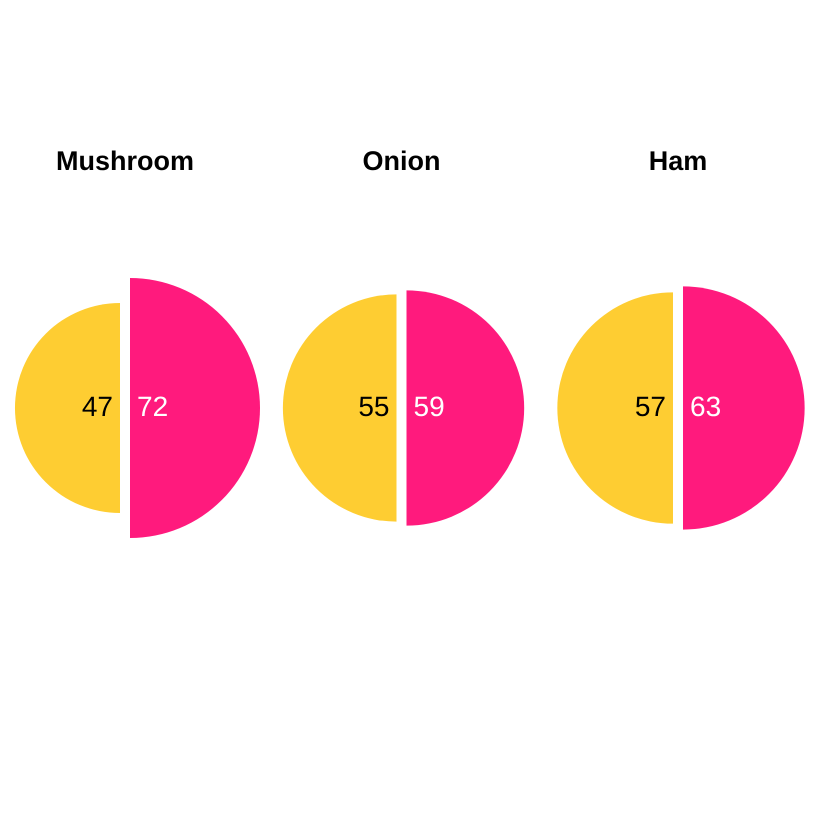 The width and height of the screenshot is (816, 816). What do you see at coordinates (152, 406) in the screenshot?
I see `data-label: 72` at bounding box center [152, 406].